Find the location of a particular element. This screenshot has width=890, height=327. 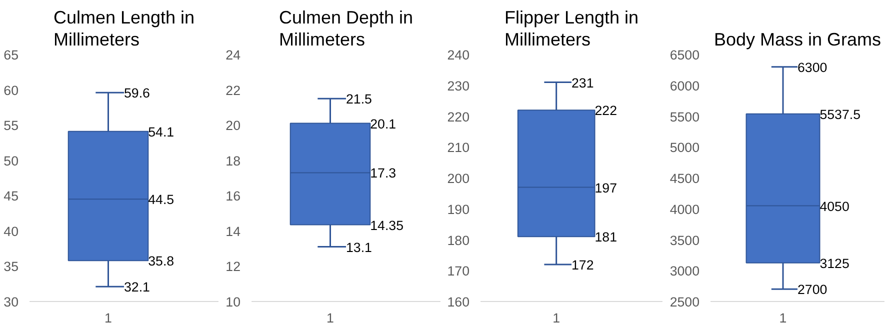

y-tick-label: 20 is located at coordinates (233, 126).